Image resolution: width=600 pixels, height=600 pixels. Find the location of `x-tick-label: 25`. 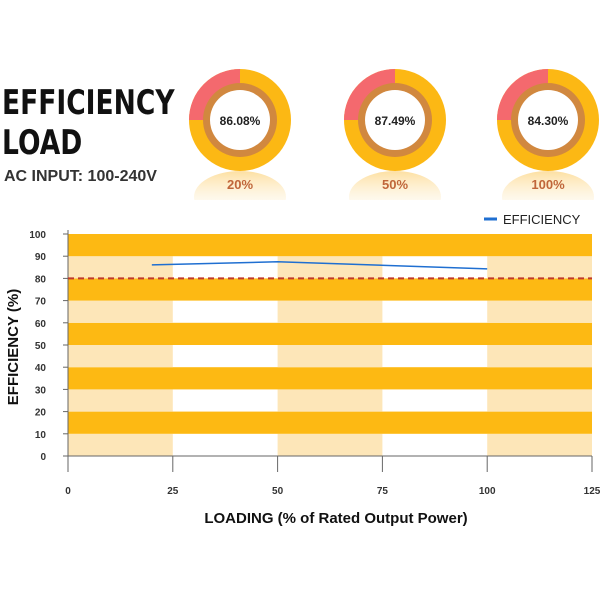

x-tick-label: 25 is located at coordinates (173, 491).